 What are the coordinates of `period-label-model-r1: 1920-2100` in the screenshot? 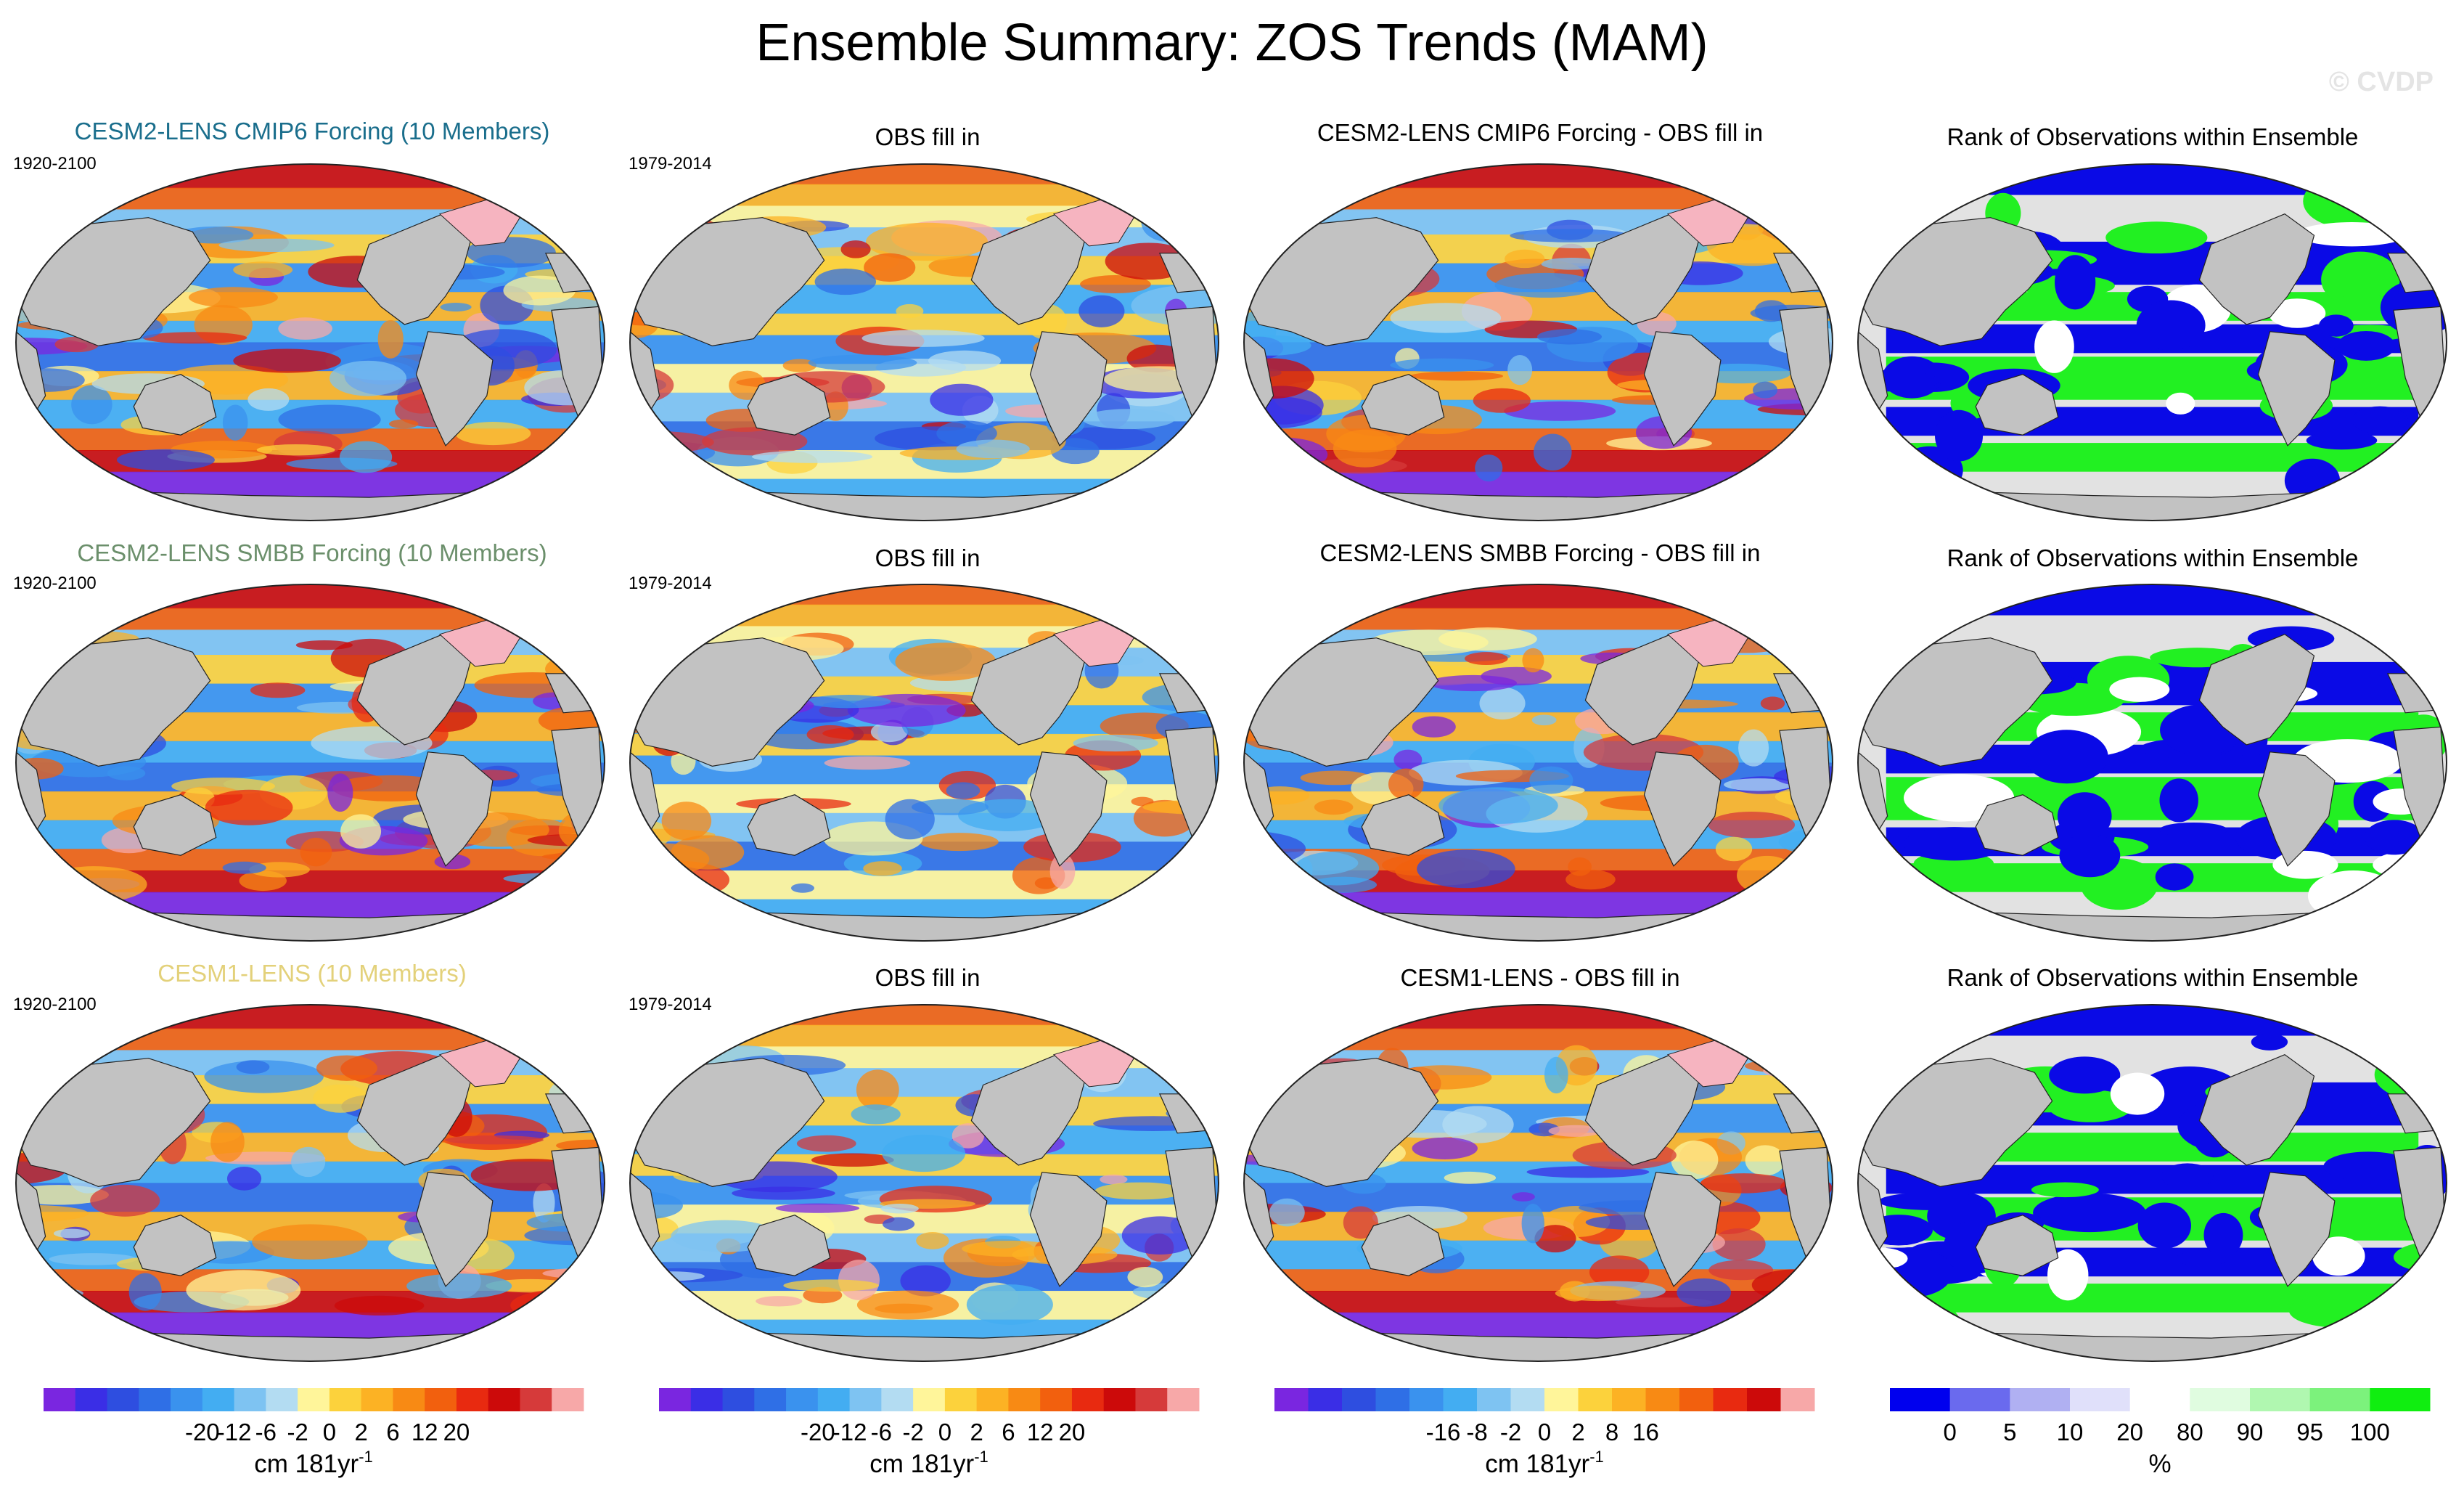 It's located at (55, 164).